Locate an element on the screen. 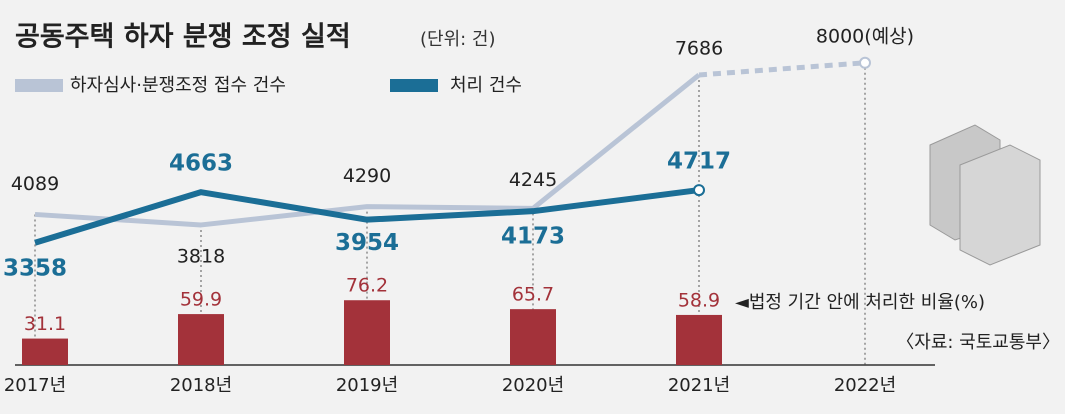 The height and width of the screenshot is (414, 1065). value-label: 8000(예상) is located at coordinates (865, 36).